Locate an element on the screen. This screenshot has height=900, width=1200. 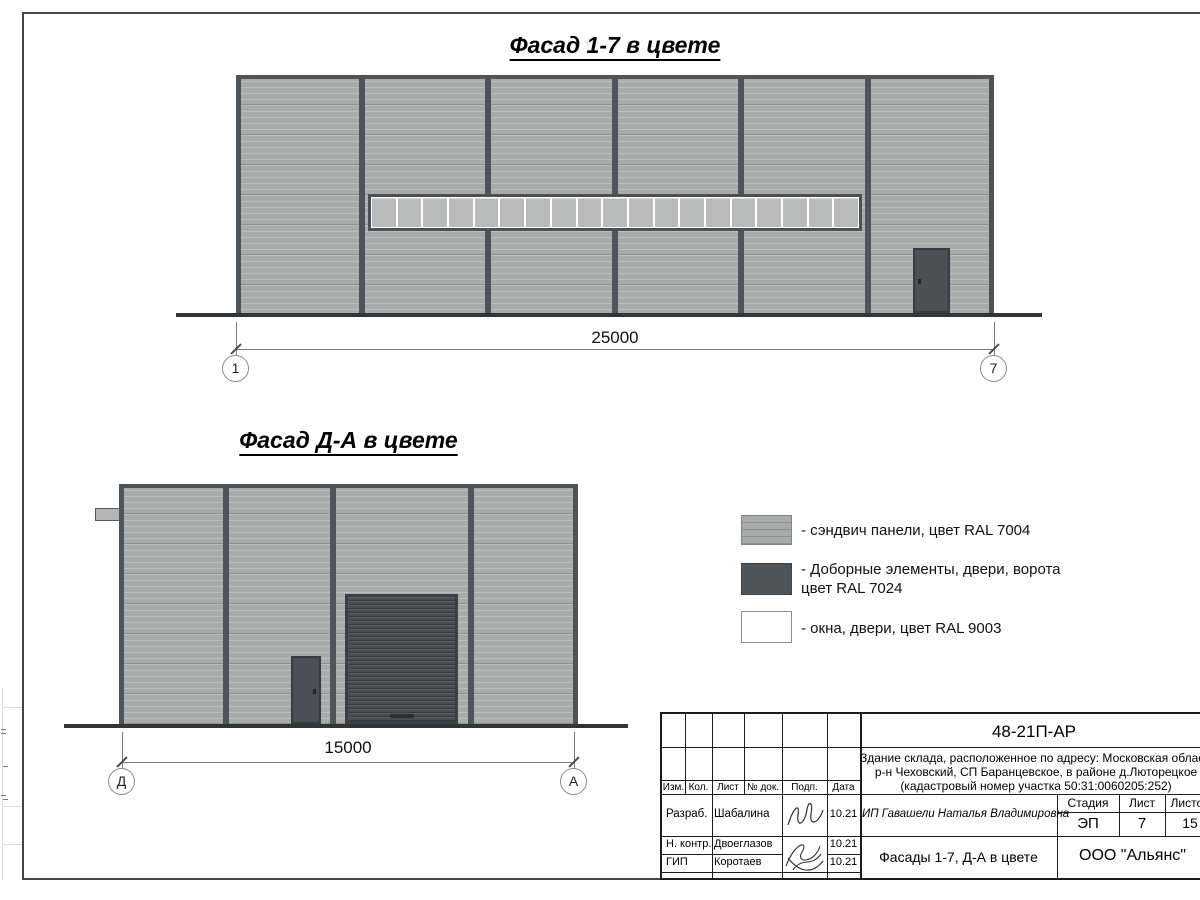
tb-role: Разраб. is located at coordinates (687, 814).